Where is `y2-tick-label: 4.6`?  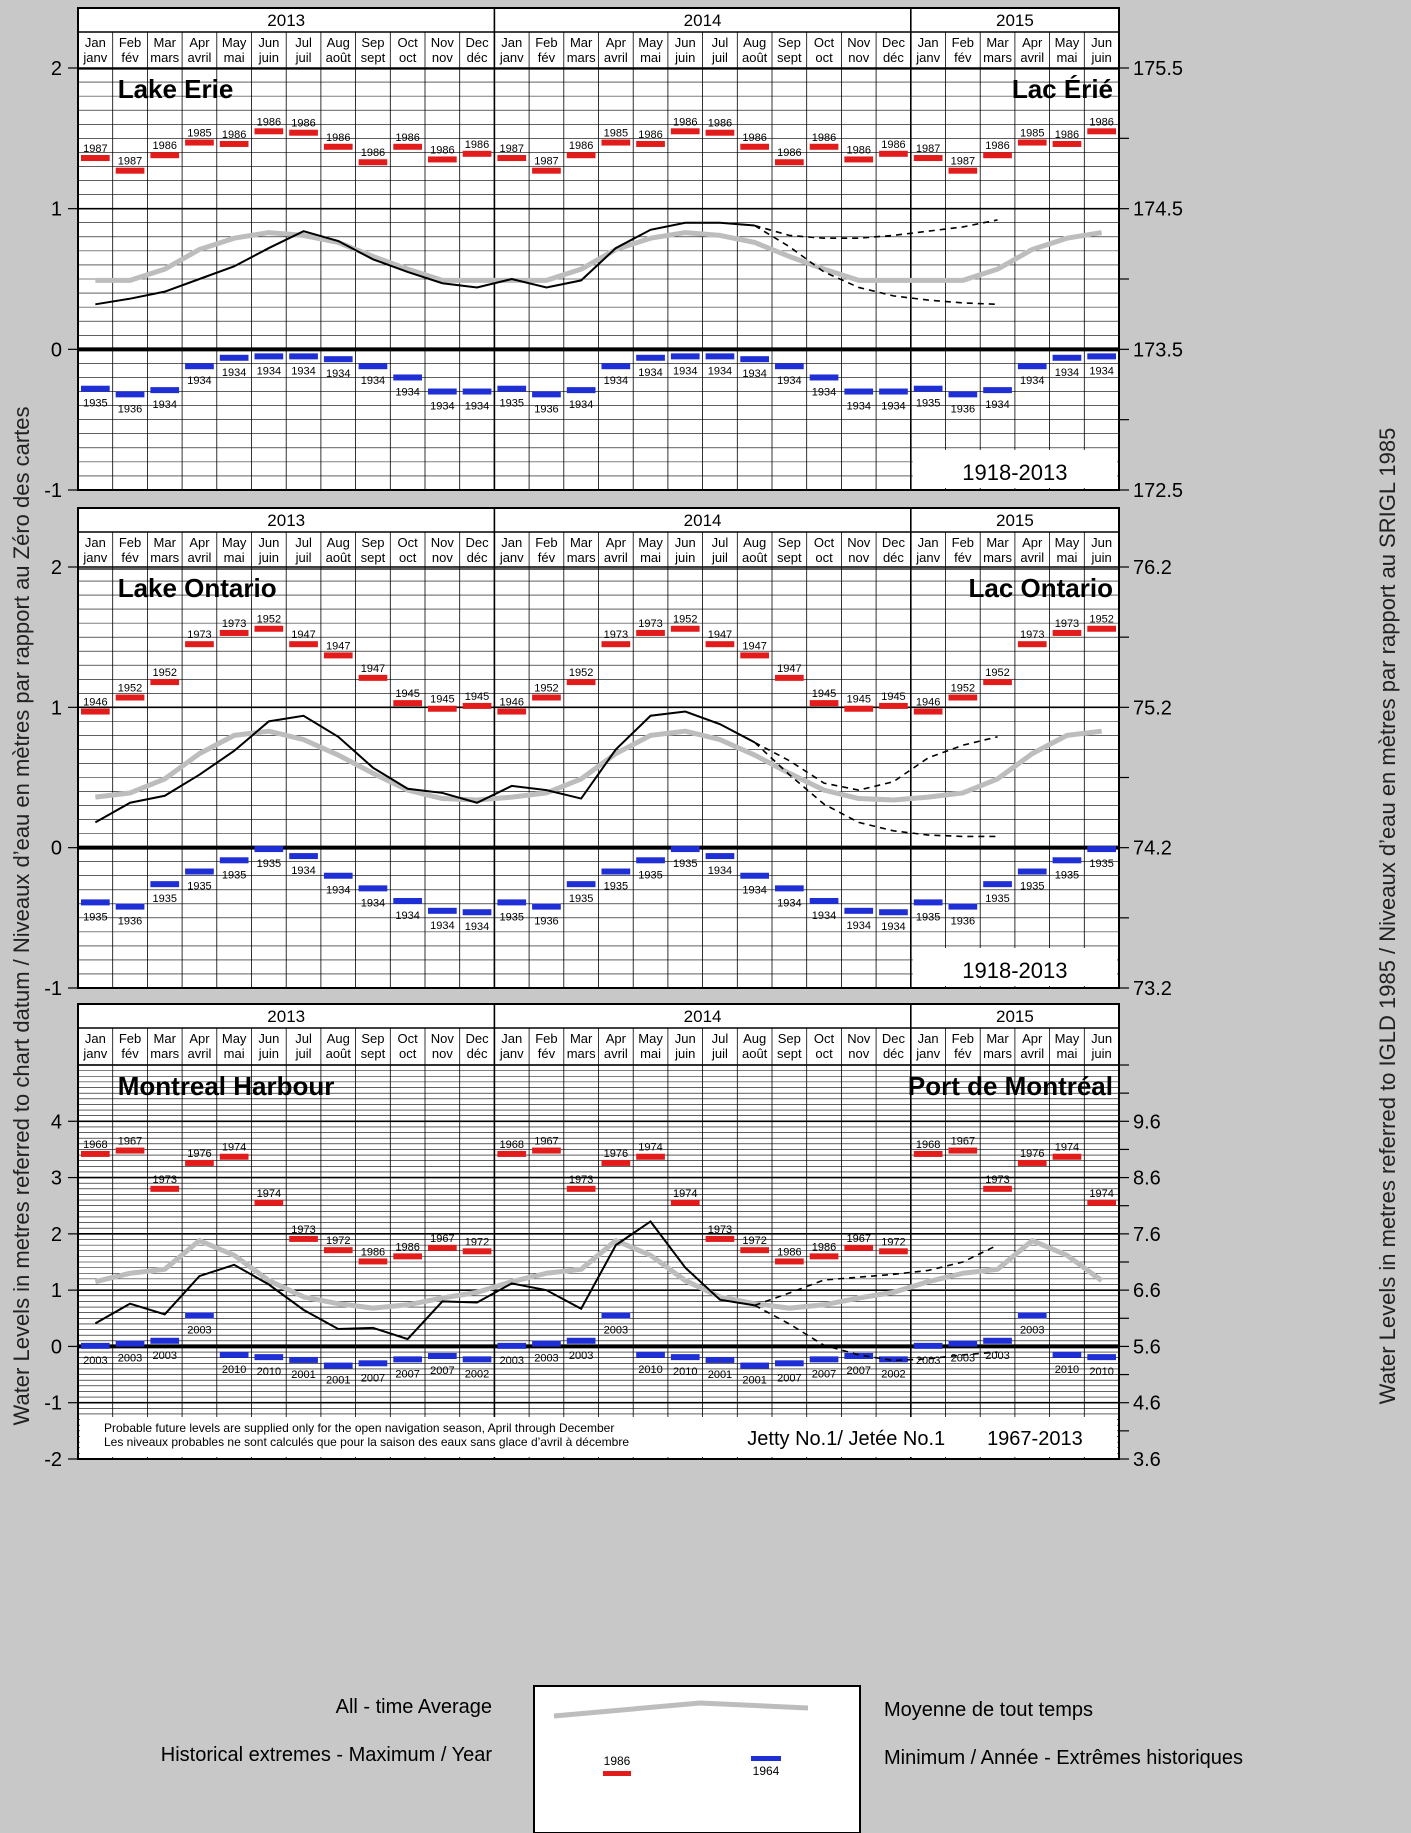
y2-tick-label: 4.6 is located at coordinates (1147, 1404).